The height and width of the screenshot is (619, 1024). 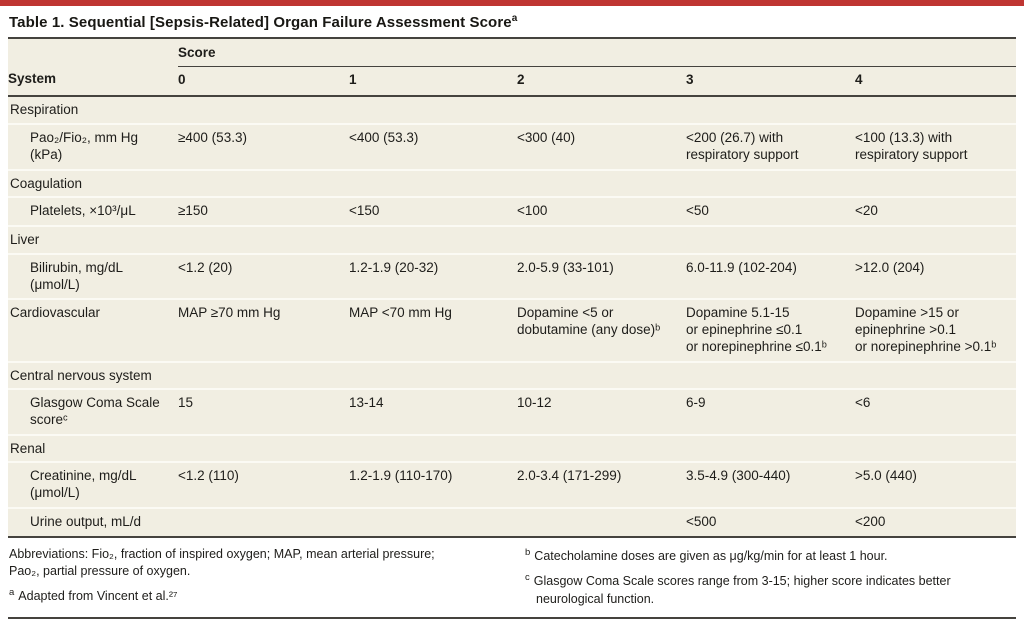 What do you see at coordinates (263, 82) in the screenshot?
I see `column-header-score-0: 0` at bounding box center [263, 82].